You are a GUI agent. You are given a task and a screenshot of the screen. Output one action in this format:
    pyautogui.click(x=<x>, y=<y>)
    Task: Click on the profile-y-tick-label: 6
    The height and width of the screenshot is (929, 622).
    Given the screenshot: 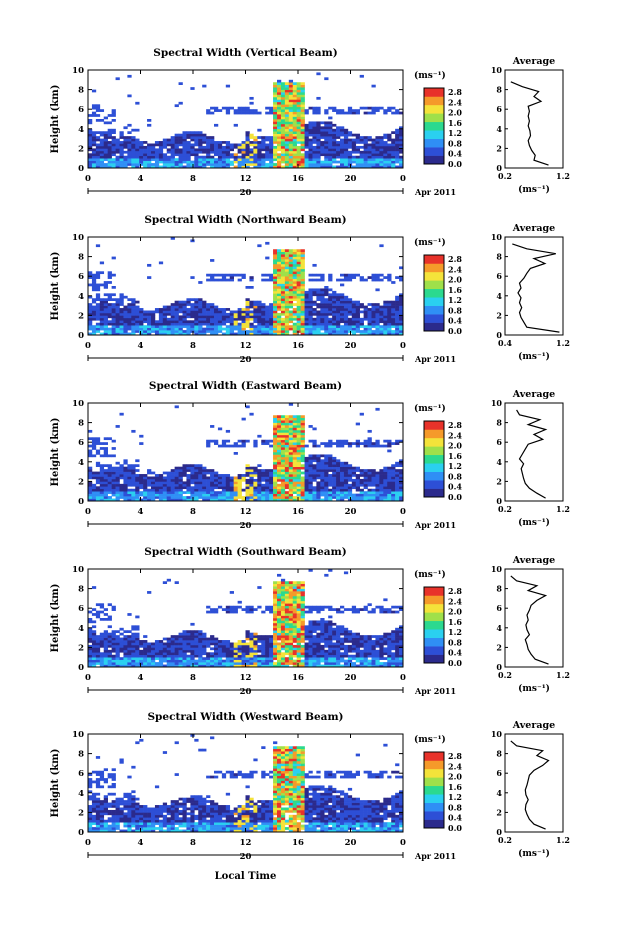 What is the action you would take?
    pyautogui.click(x=499, y=442)
    